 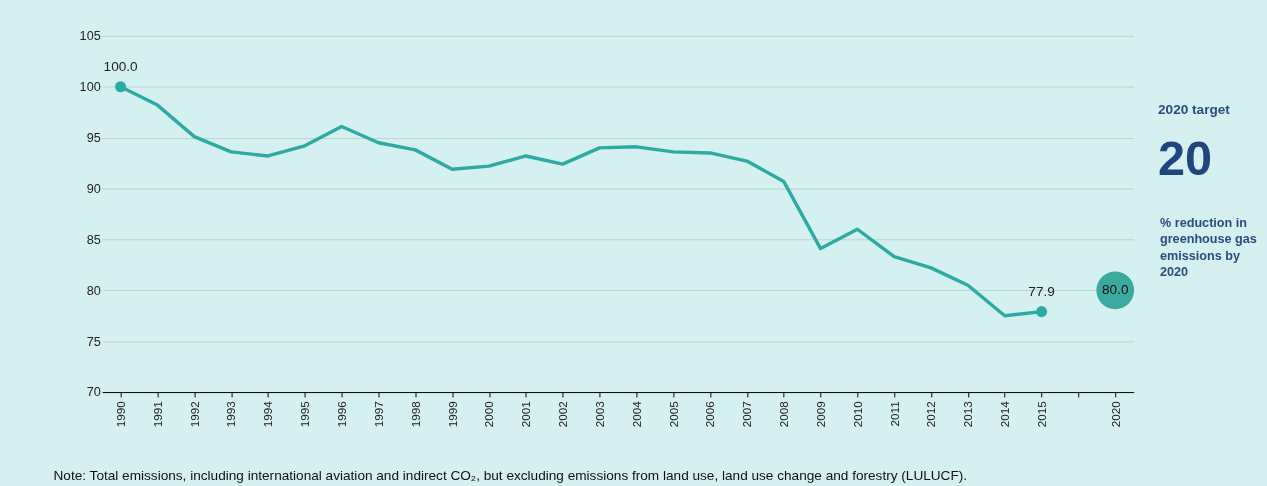 What do you see at coordinates (93, 341) in the screenshot?
I see `y-tick-label: 75` at bounding box center [93, 341].